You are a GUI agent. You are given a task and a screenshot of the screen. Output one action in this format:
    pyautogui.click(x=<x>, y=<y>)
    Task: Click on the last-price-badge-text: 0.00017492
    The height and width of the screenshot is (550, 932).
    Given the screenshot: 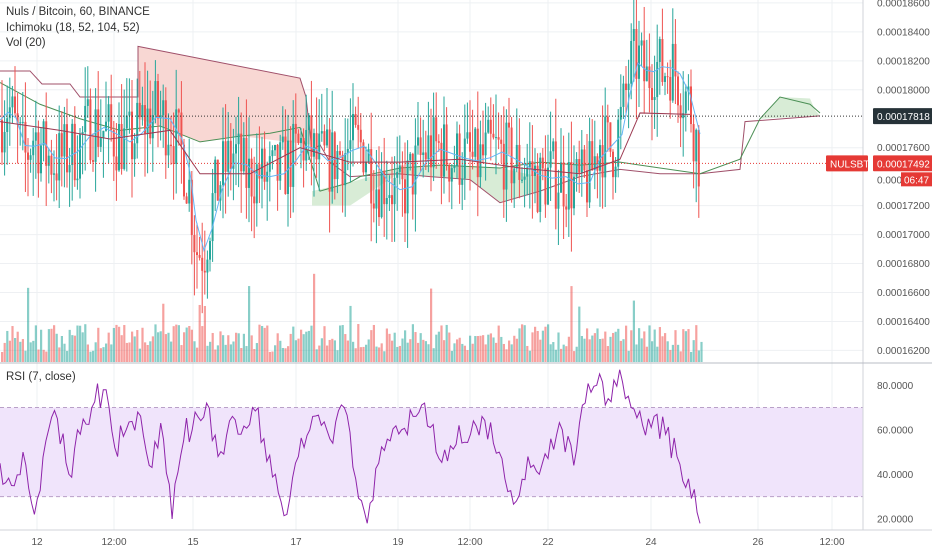 What is the action you would take?
    pyautogui.click(x=903, y=164)
    